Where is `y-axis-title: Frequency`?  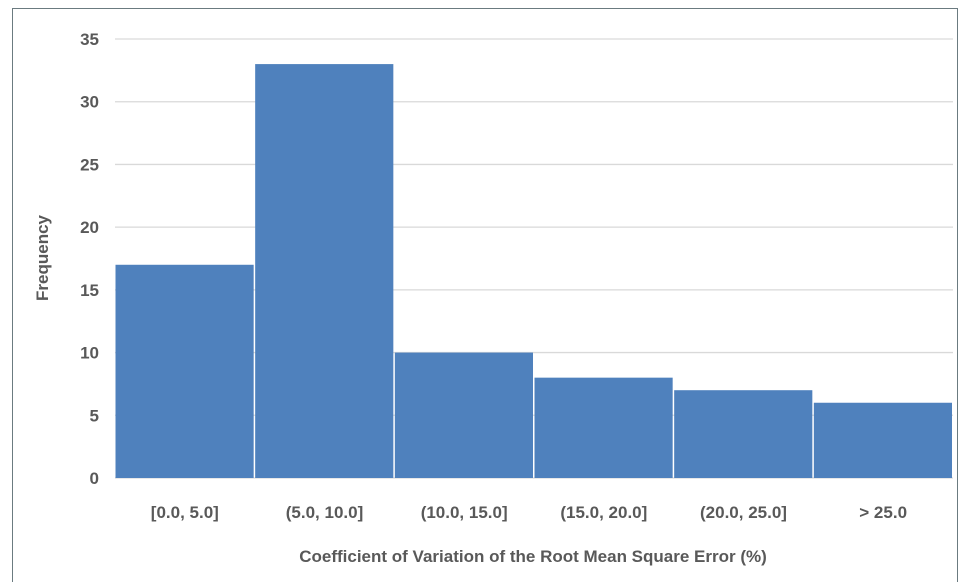
y-axis-title: Frequency is located at coordinates (42, 257).